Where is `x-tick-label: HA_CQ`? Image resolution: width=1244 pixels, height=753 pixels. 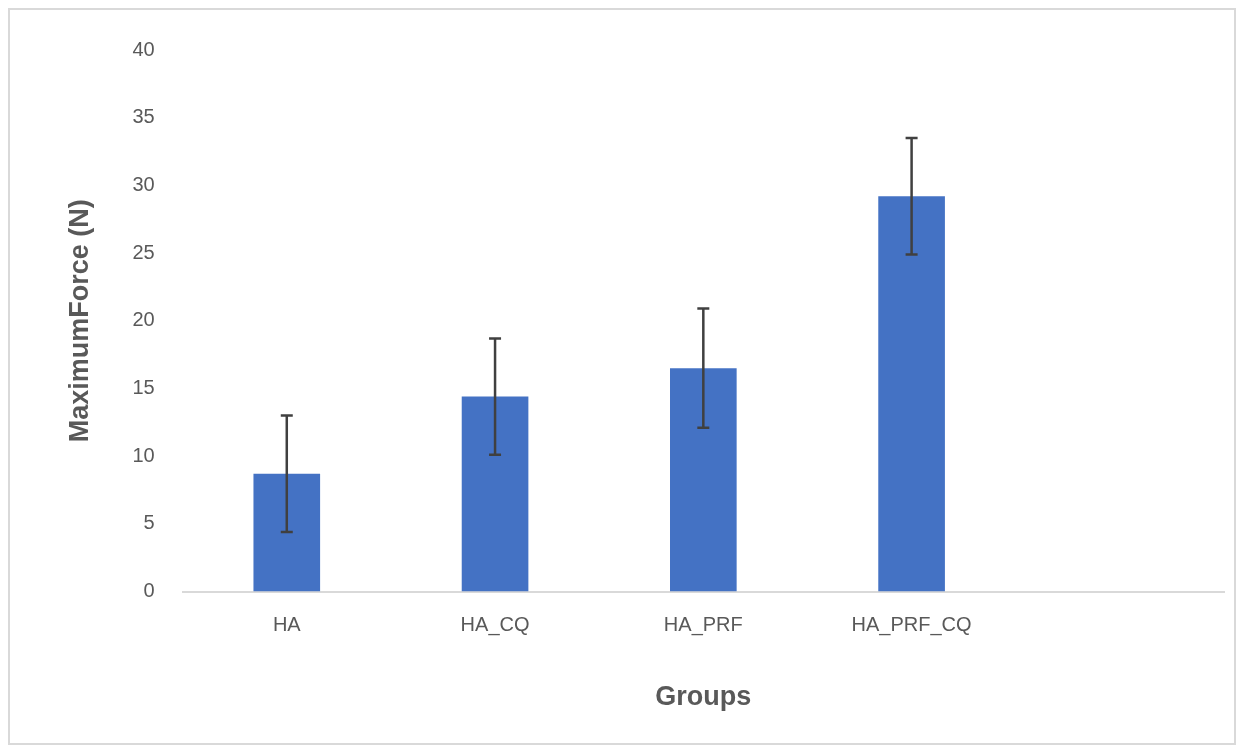 x-tick-label: HA_CQ is located at coordinates (495, 625).